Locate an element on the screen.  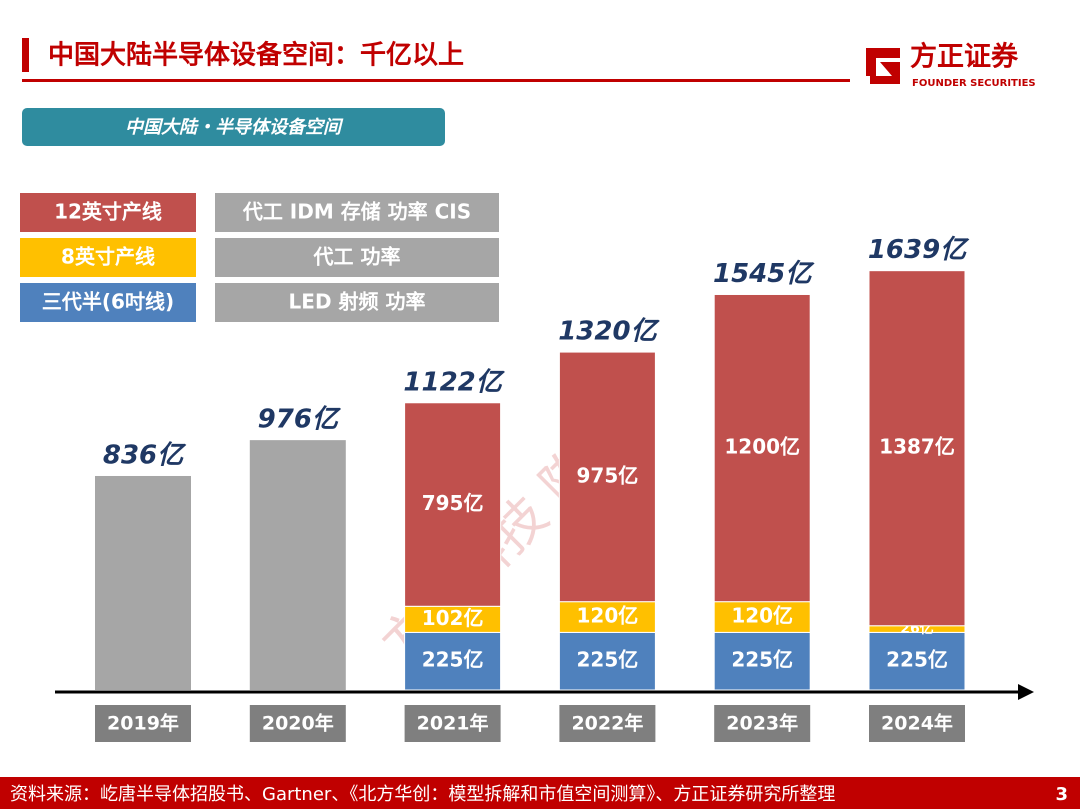
x-tick-label: 2023年 is located at coordinates (762, 723).